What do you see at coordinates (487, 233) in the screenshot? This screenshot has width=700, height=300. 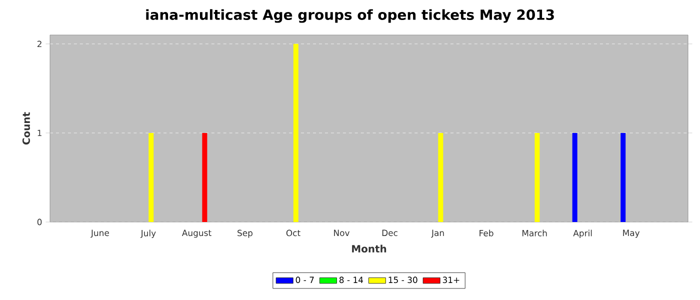 I see `x-tick-label: Feb` at bounding box center [487, 233].